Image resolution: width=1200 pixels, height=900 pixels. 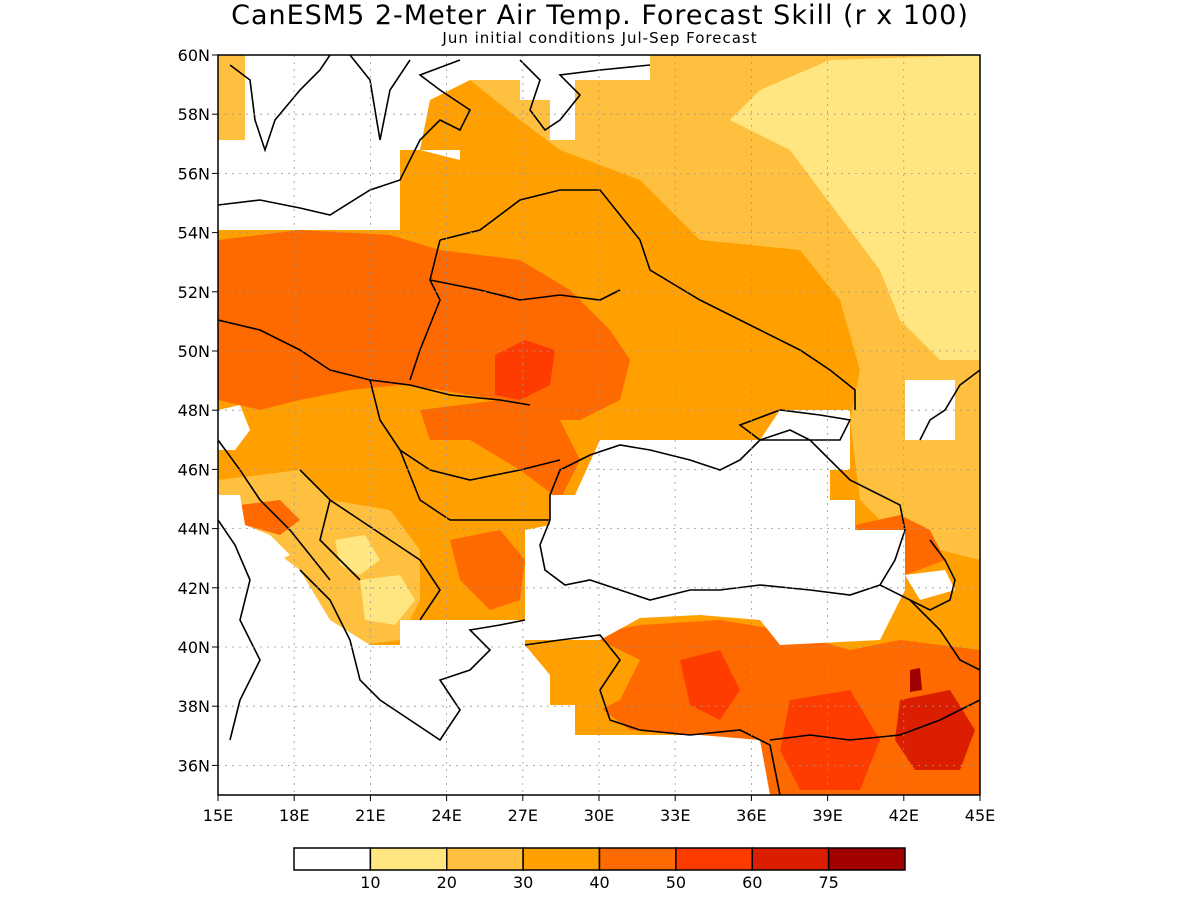 What do you see at coordinates (722, 515) in the screenshot?
I see `coastline-black-sea` at bounding box center [722, 515].